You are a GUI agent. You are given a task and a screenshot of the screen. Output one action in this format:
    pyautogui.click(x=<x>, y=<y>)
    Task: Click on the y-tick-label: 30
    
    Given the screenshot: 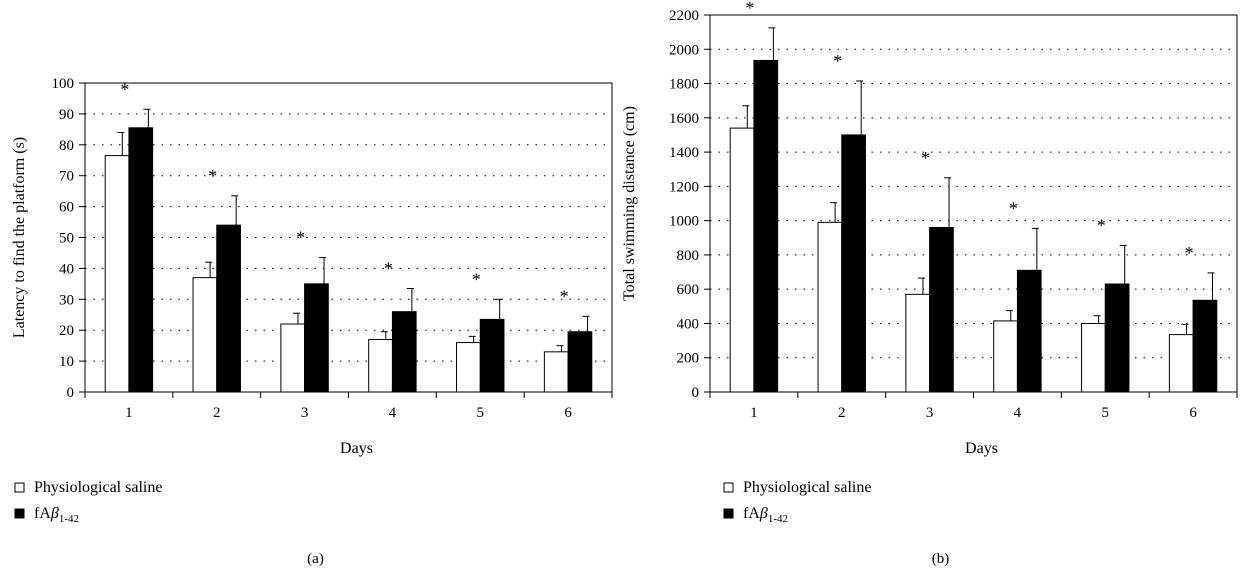 What is the action you would take?
    pyautogui.click(x=66, y=300)
    